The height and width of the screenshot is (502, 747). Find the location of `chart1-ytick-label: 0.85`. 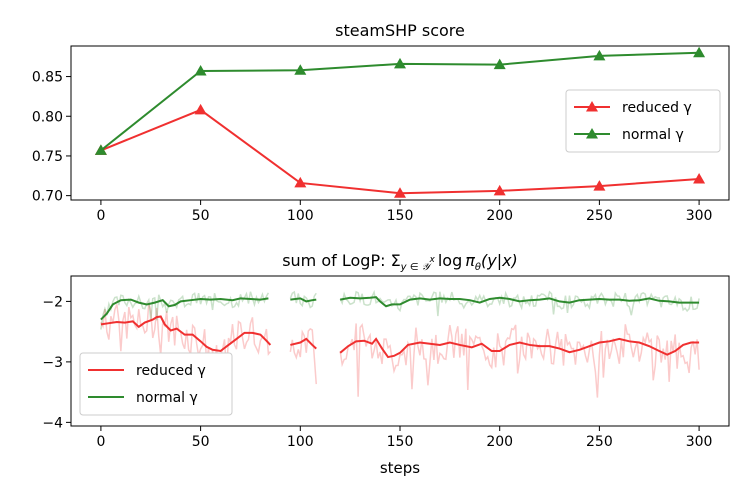

chart1-ytick-label: 0.85 is located at coordinates (47, 78).